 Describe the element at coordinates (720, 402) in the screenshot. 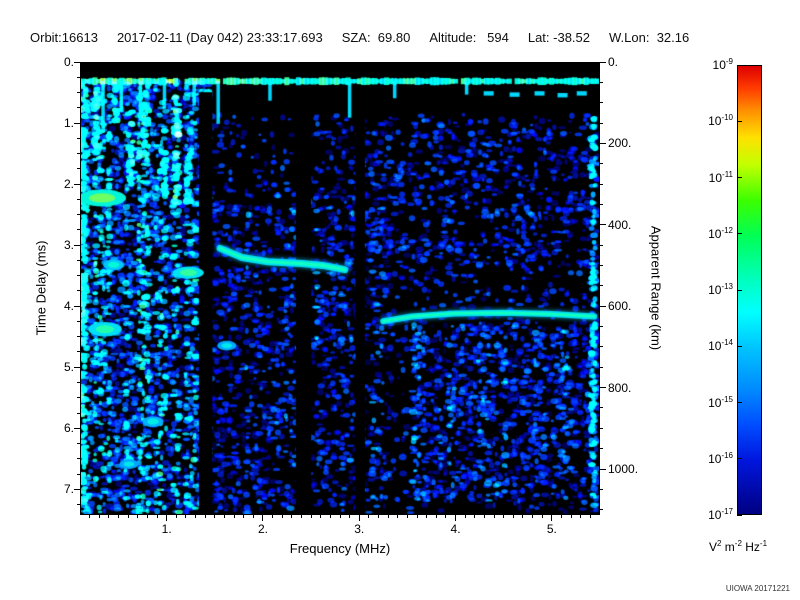

I see `colorbar-tick-label: 10-15` at that location.